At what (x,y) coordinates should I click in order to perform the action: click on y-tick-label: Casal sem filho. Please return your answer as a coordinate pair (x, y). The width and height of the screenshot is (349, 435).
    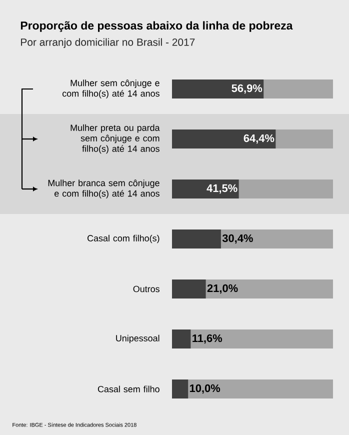
    Looking at the image, I should click on (129, 389).